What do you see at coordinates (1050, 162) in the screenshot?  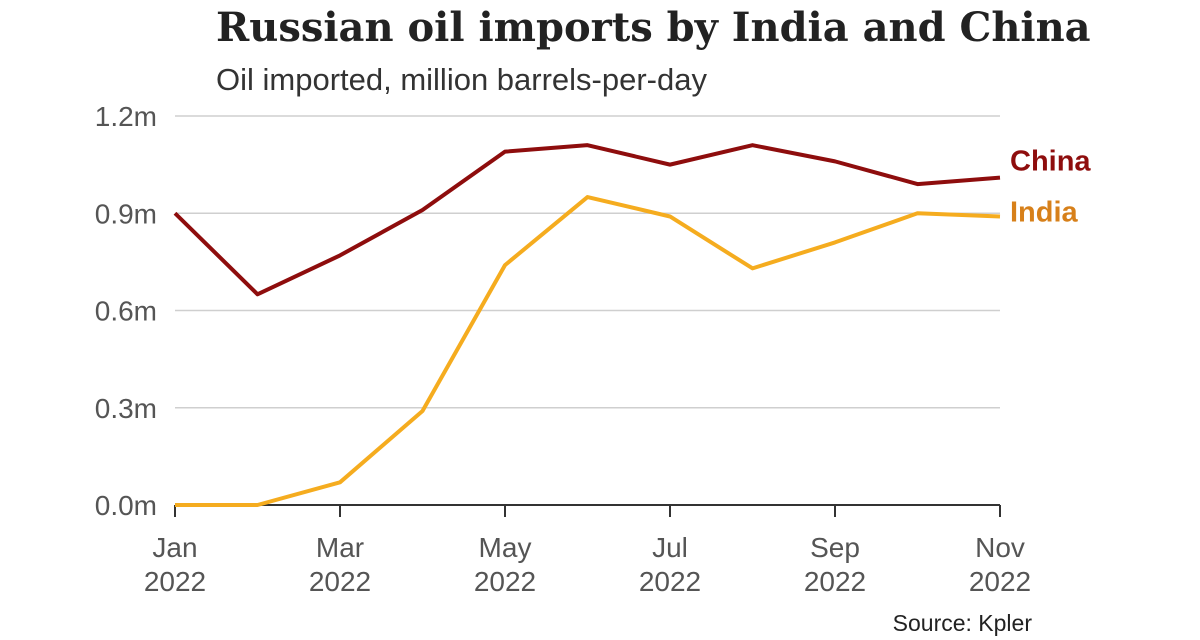 I see `series-label-china: China` at bounding box center [1050, 162].